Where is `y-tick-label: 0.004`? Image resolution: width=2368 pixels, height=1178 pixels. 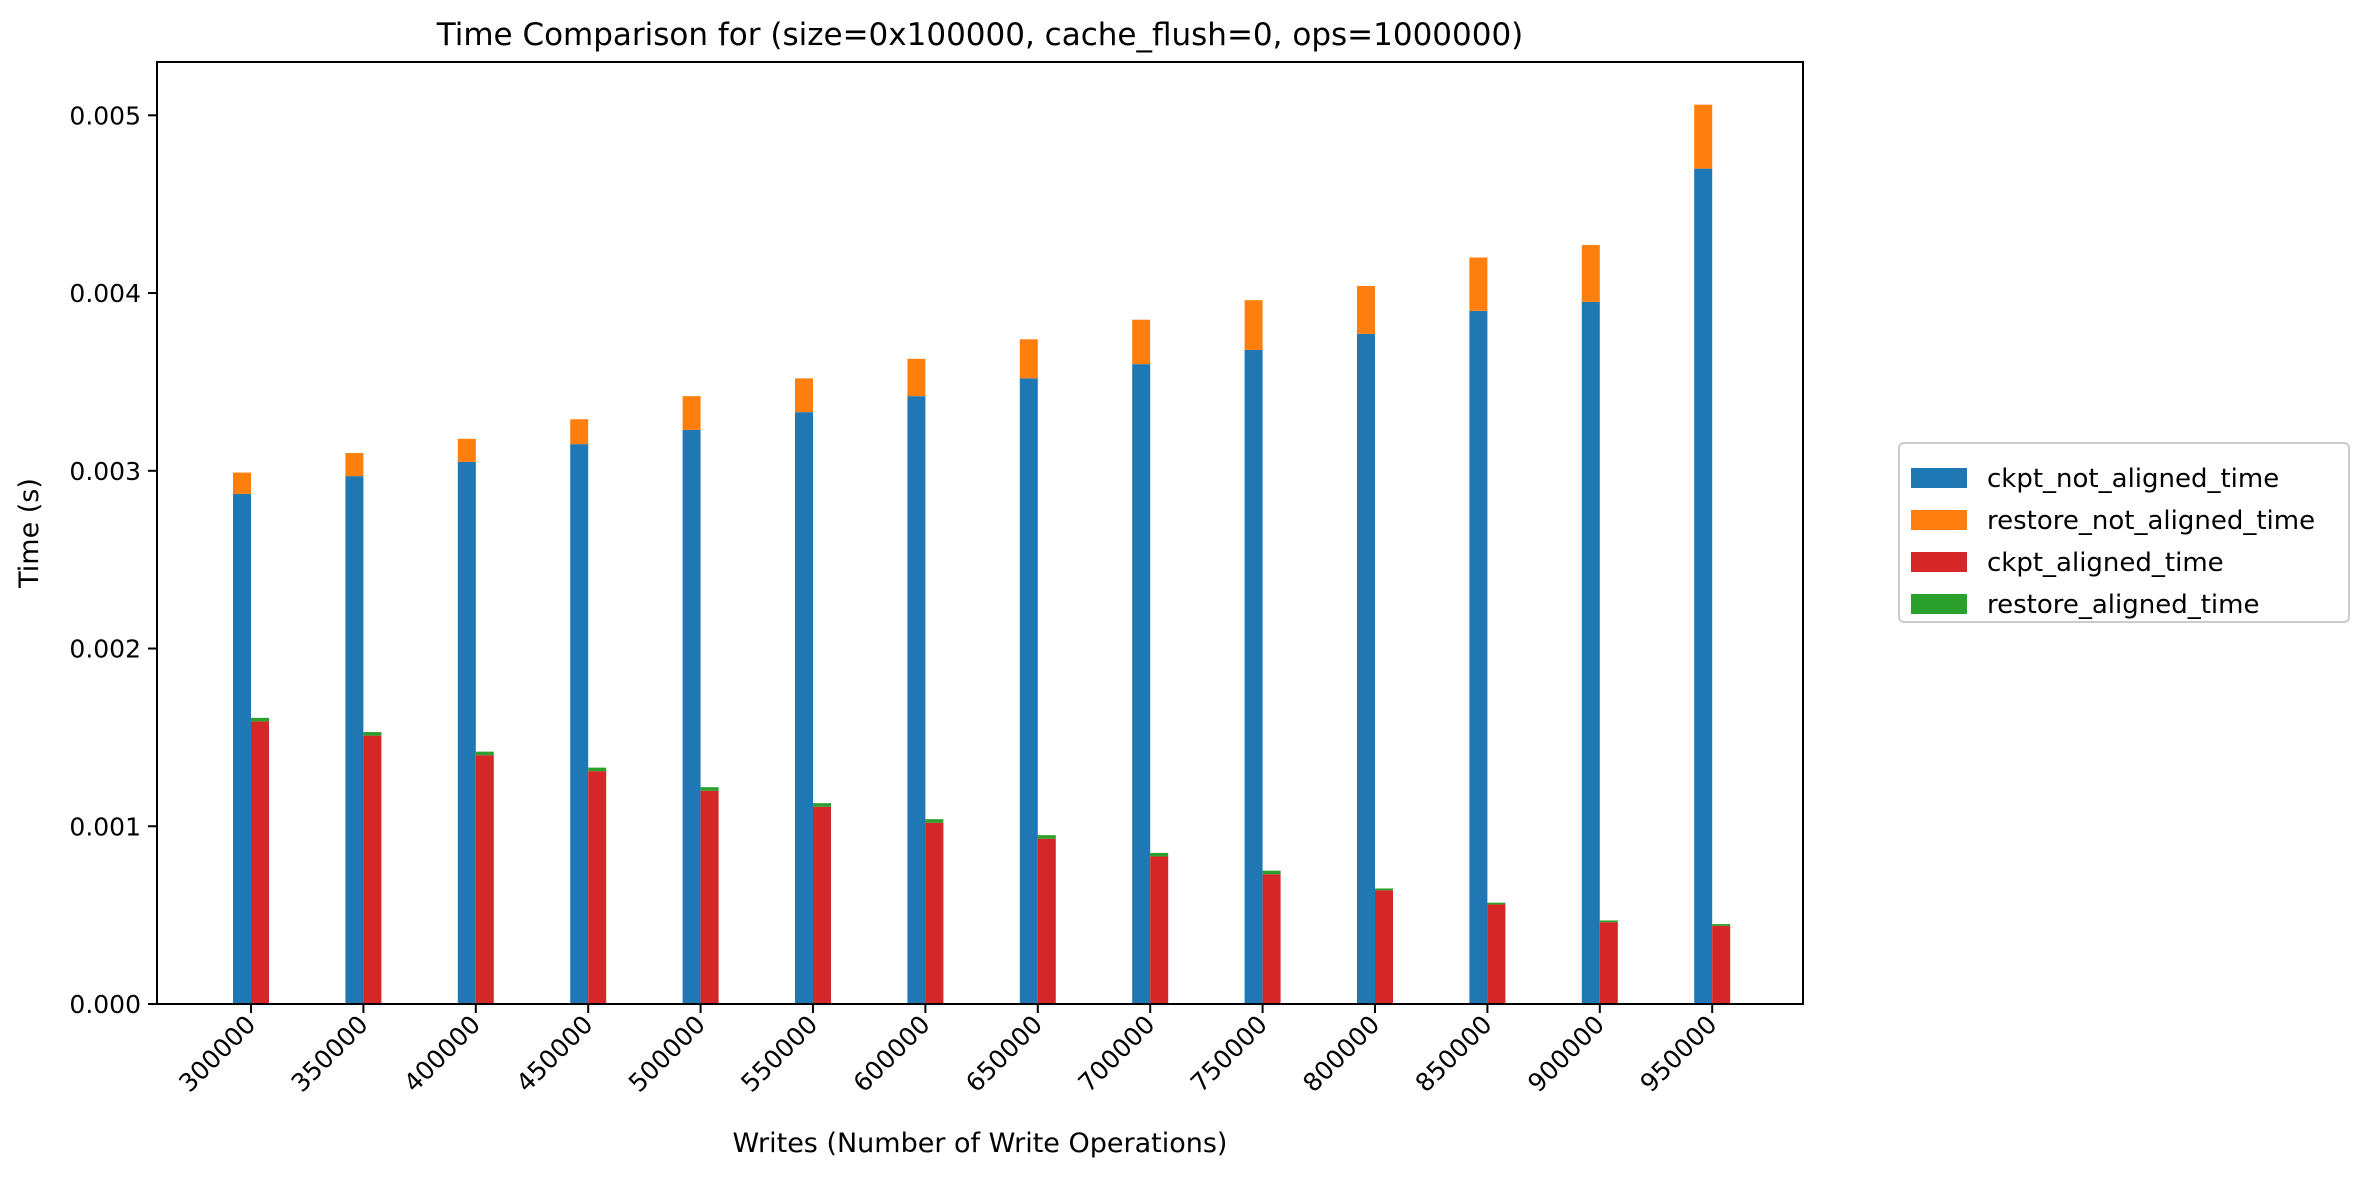
y-tick-label: 0.004 is located at coordinates (105, 293).